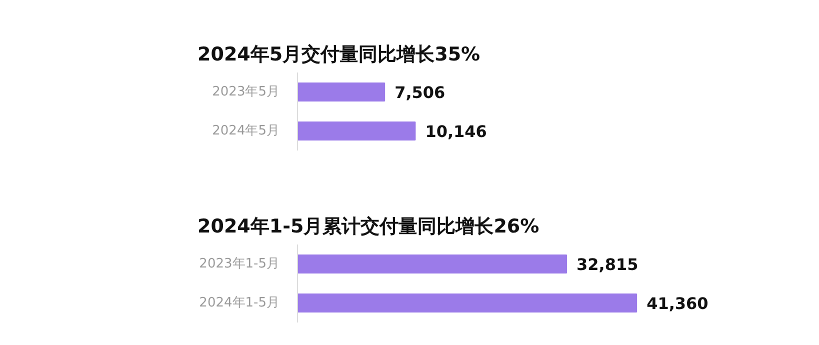  What do you see at coordinates (607, 264) in the screenshot?
I see `data-label: 32,815` at bounding box center [607, 264].